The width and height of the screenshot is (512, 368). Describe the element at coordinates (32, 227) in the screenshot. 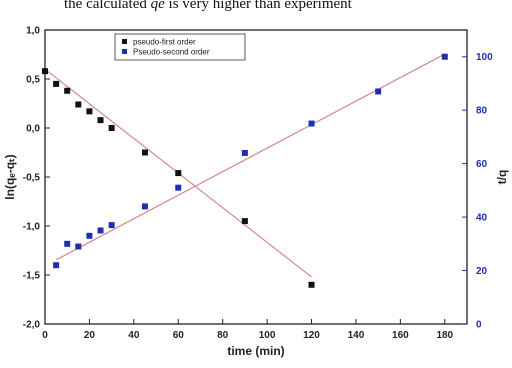

I see `y-left-tick-label: -1,0` at that location.